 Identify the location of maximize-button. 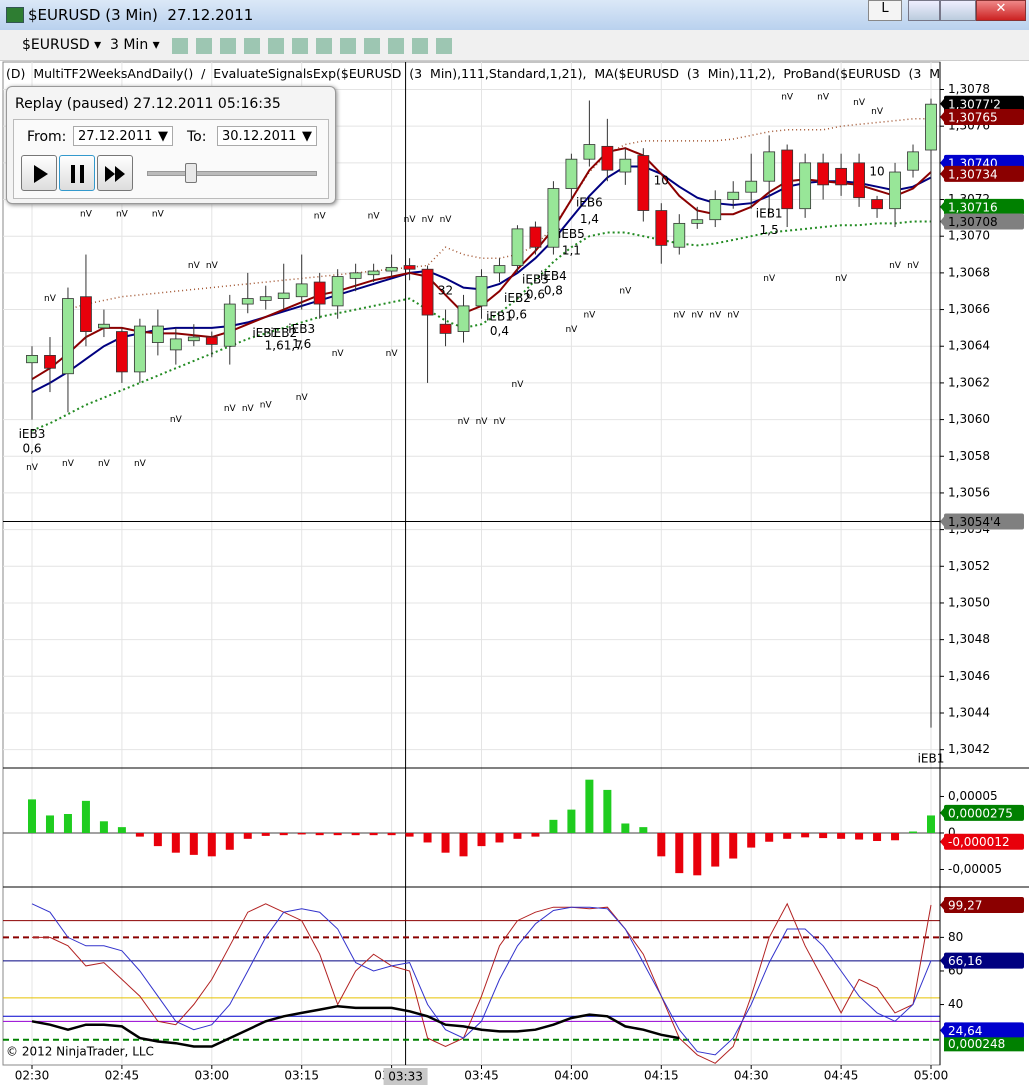
(958, 10).